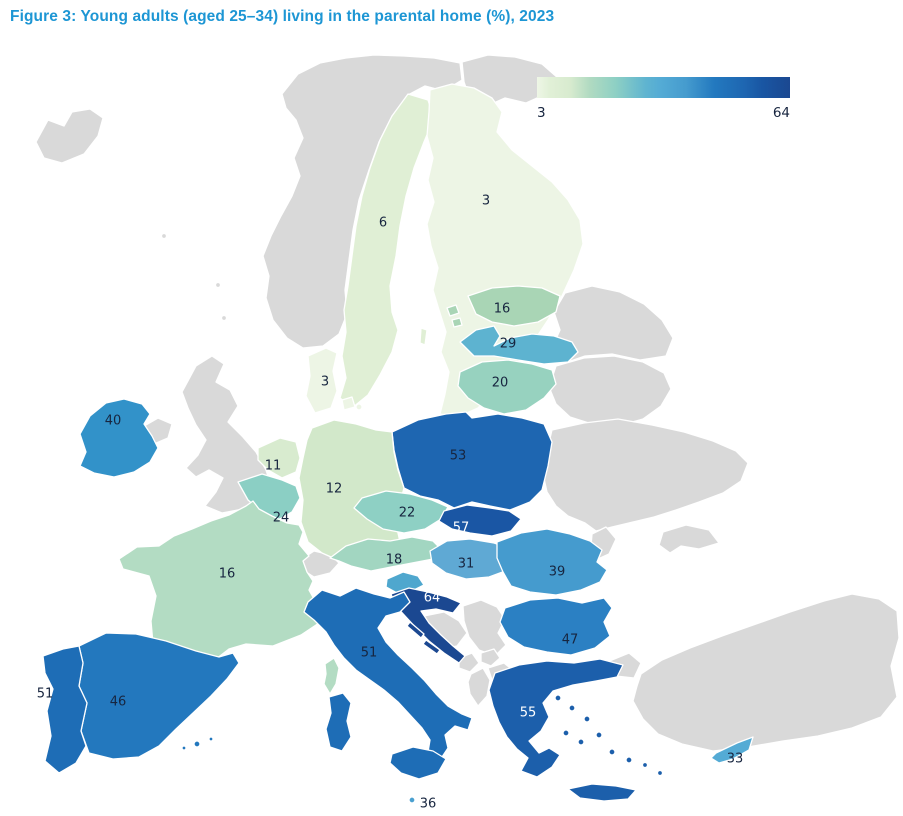 The image size is (903, 816). I want to click on region-russia-west, so click(612, 325).